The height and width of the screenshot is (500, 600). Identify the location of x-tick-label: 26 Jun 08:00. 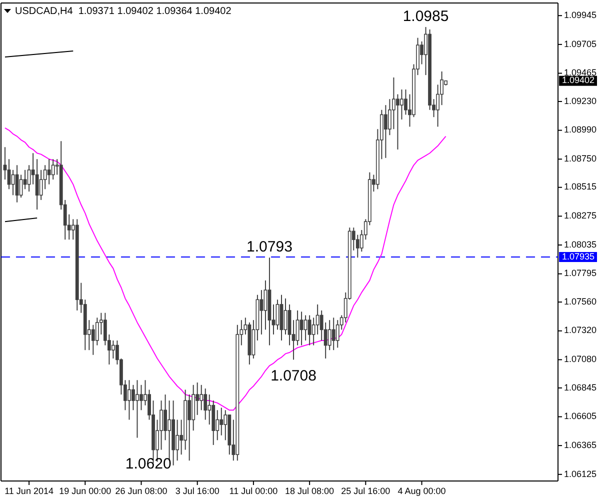
(141, 491).